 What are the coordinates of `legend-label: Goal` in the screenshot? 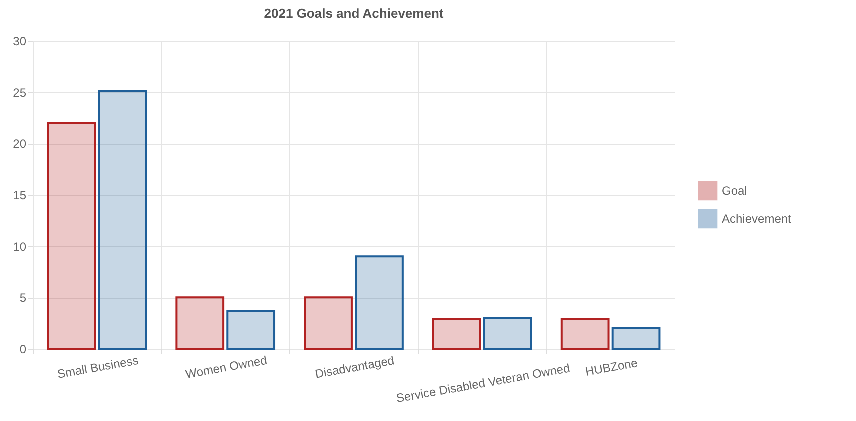 It's located at (735, 191).